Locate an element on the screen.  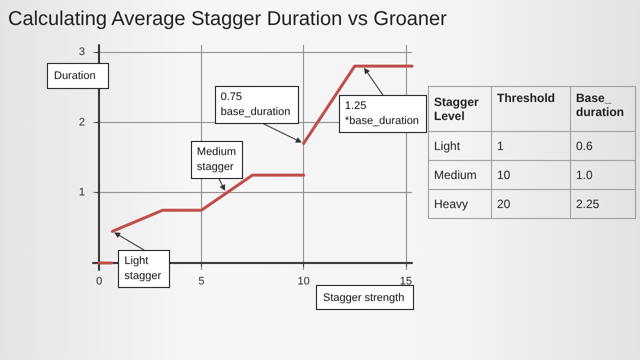
x-tick-label: 0 is located at coordinates (99, 282).